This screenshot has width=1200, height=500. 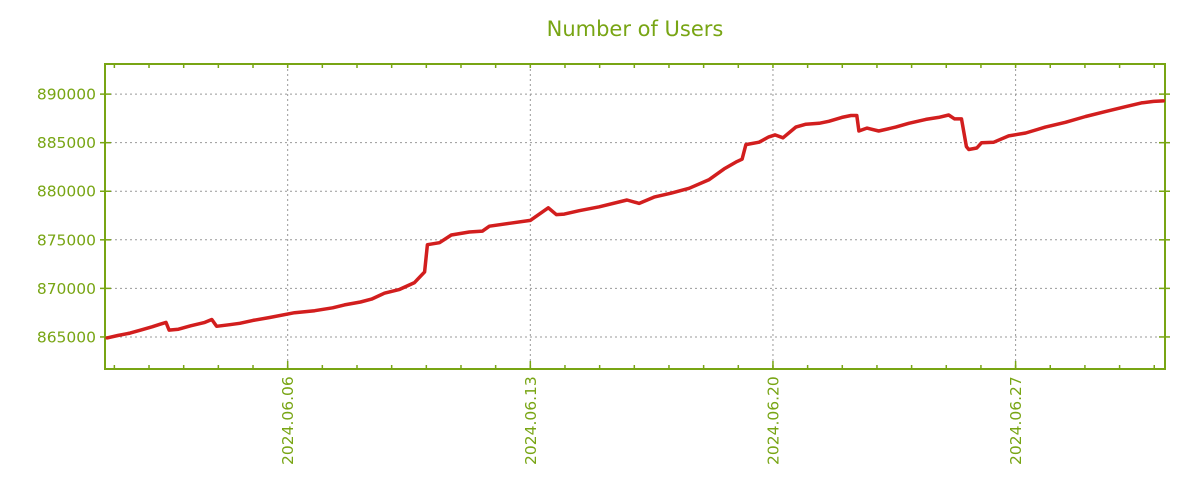 I want to click on x-tick-label: 2024.06.27, so click(x=1016, y=420).